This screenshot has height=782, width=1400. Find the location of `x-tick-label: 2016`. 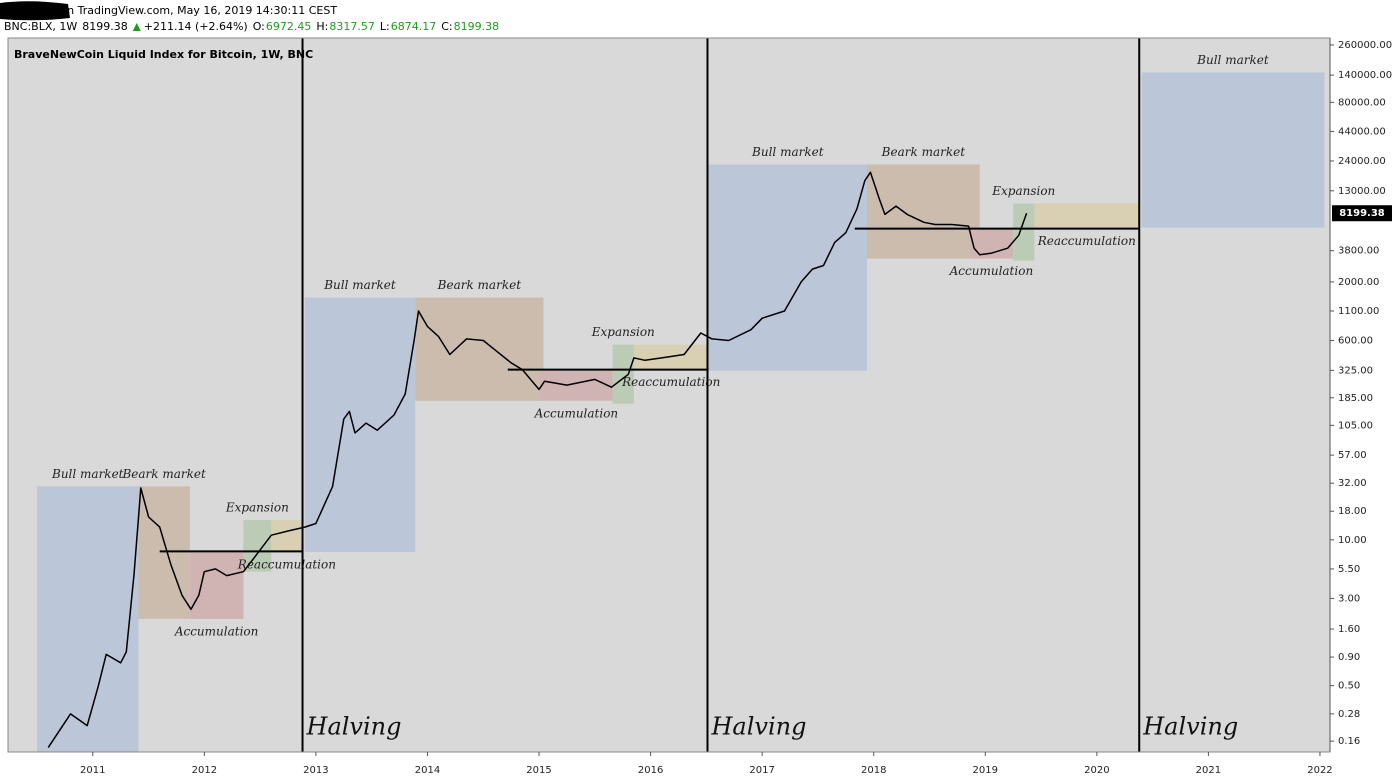

x-tick-label: 2016 is located at coordinates (650, 770).